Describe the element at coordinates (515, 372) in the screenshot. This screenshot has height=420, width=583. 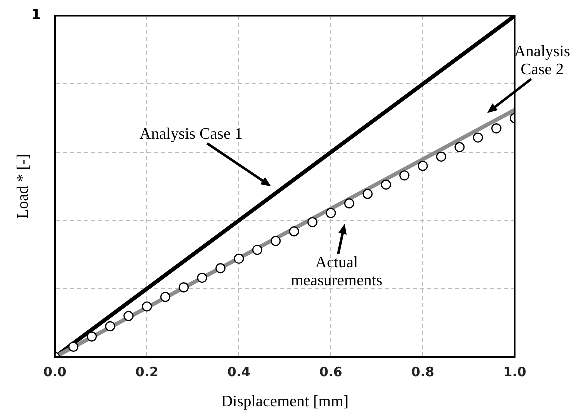
I see `x-tick-label: 1.0` at that location.